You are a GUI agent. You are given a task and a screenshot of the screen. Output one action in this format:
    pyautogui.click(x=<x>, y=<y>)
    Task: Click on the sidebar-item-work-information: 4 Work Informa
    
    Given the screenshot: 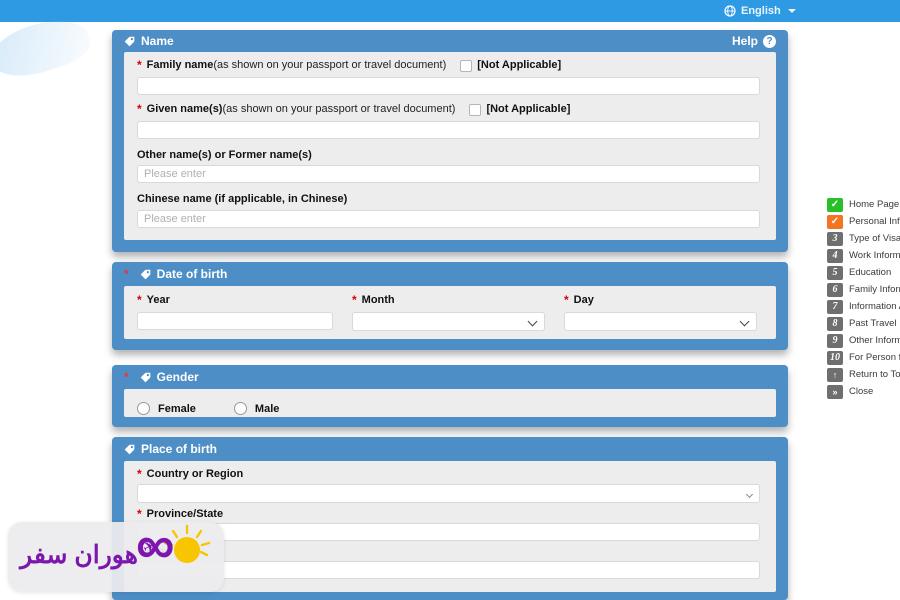 What is the action you would take?
    pyautogui.click(x=863, y=255)
    